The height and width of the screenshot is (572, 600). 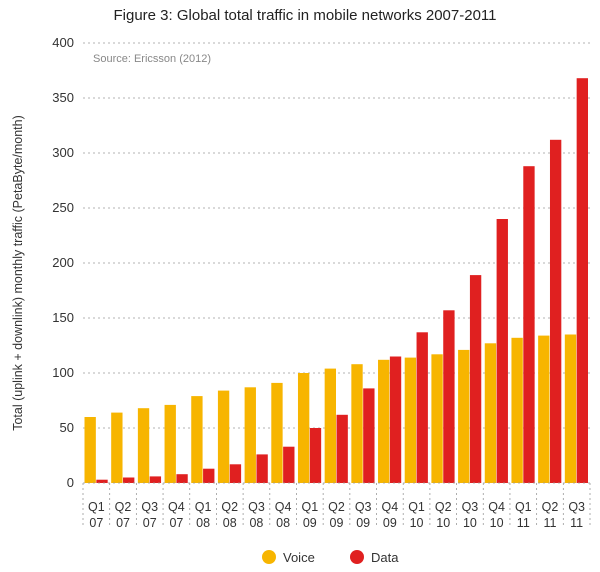 I want to click on legend-label-voice: Voice, so click(x=299, y=557).